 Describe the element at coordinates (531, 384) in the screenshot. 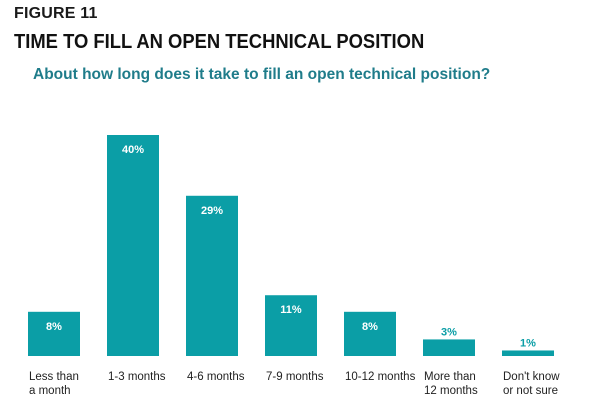

I see `category-label: Don't know or not sure` at that location.